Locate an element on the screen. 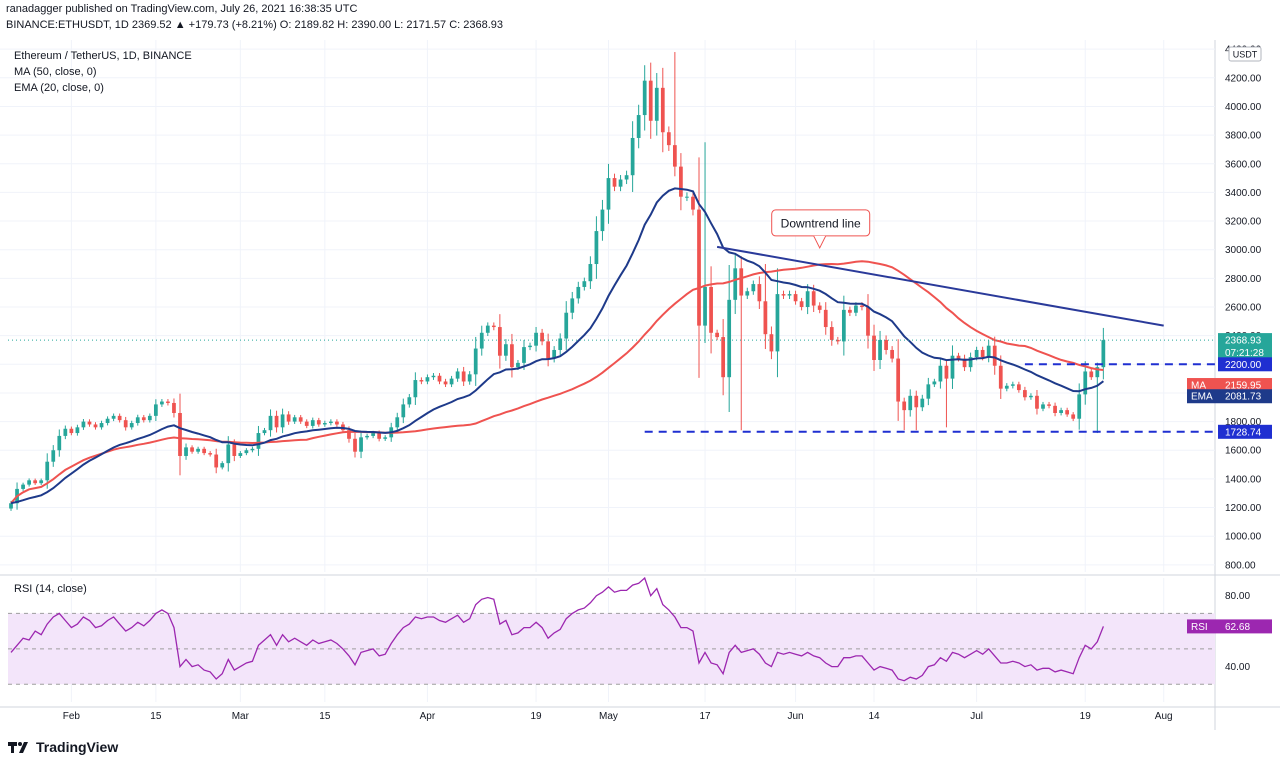 This screenshot has width=1280, height=765. downtrend-line is located at coordinates (940, 286).